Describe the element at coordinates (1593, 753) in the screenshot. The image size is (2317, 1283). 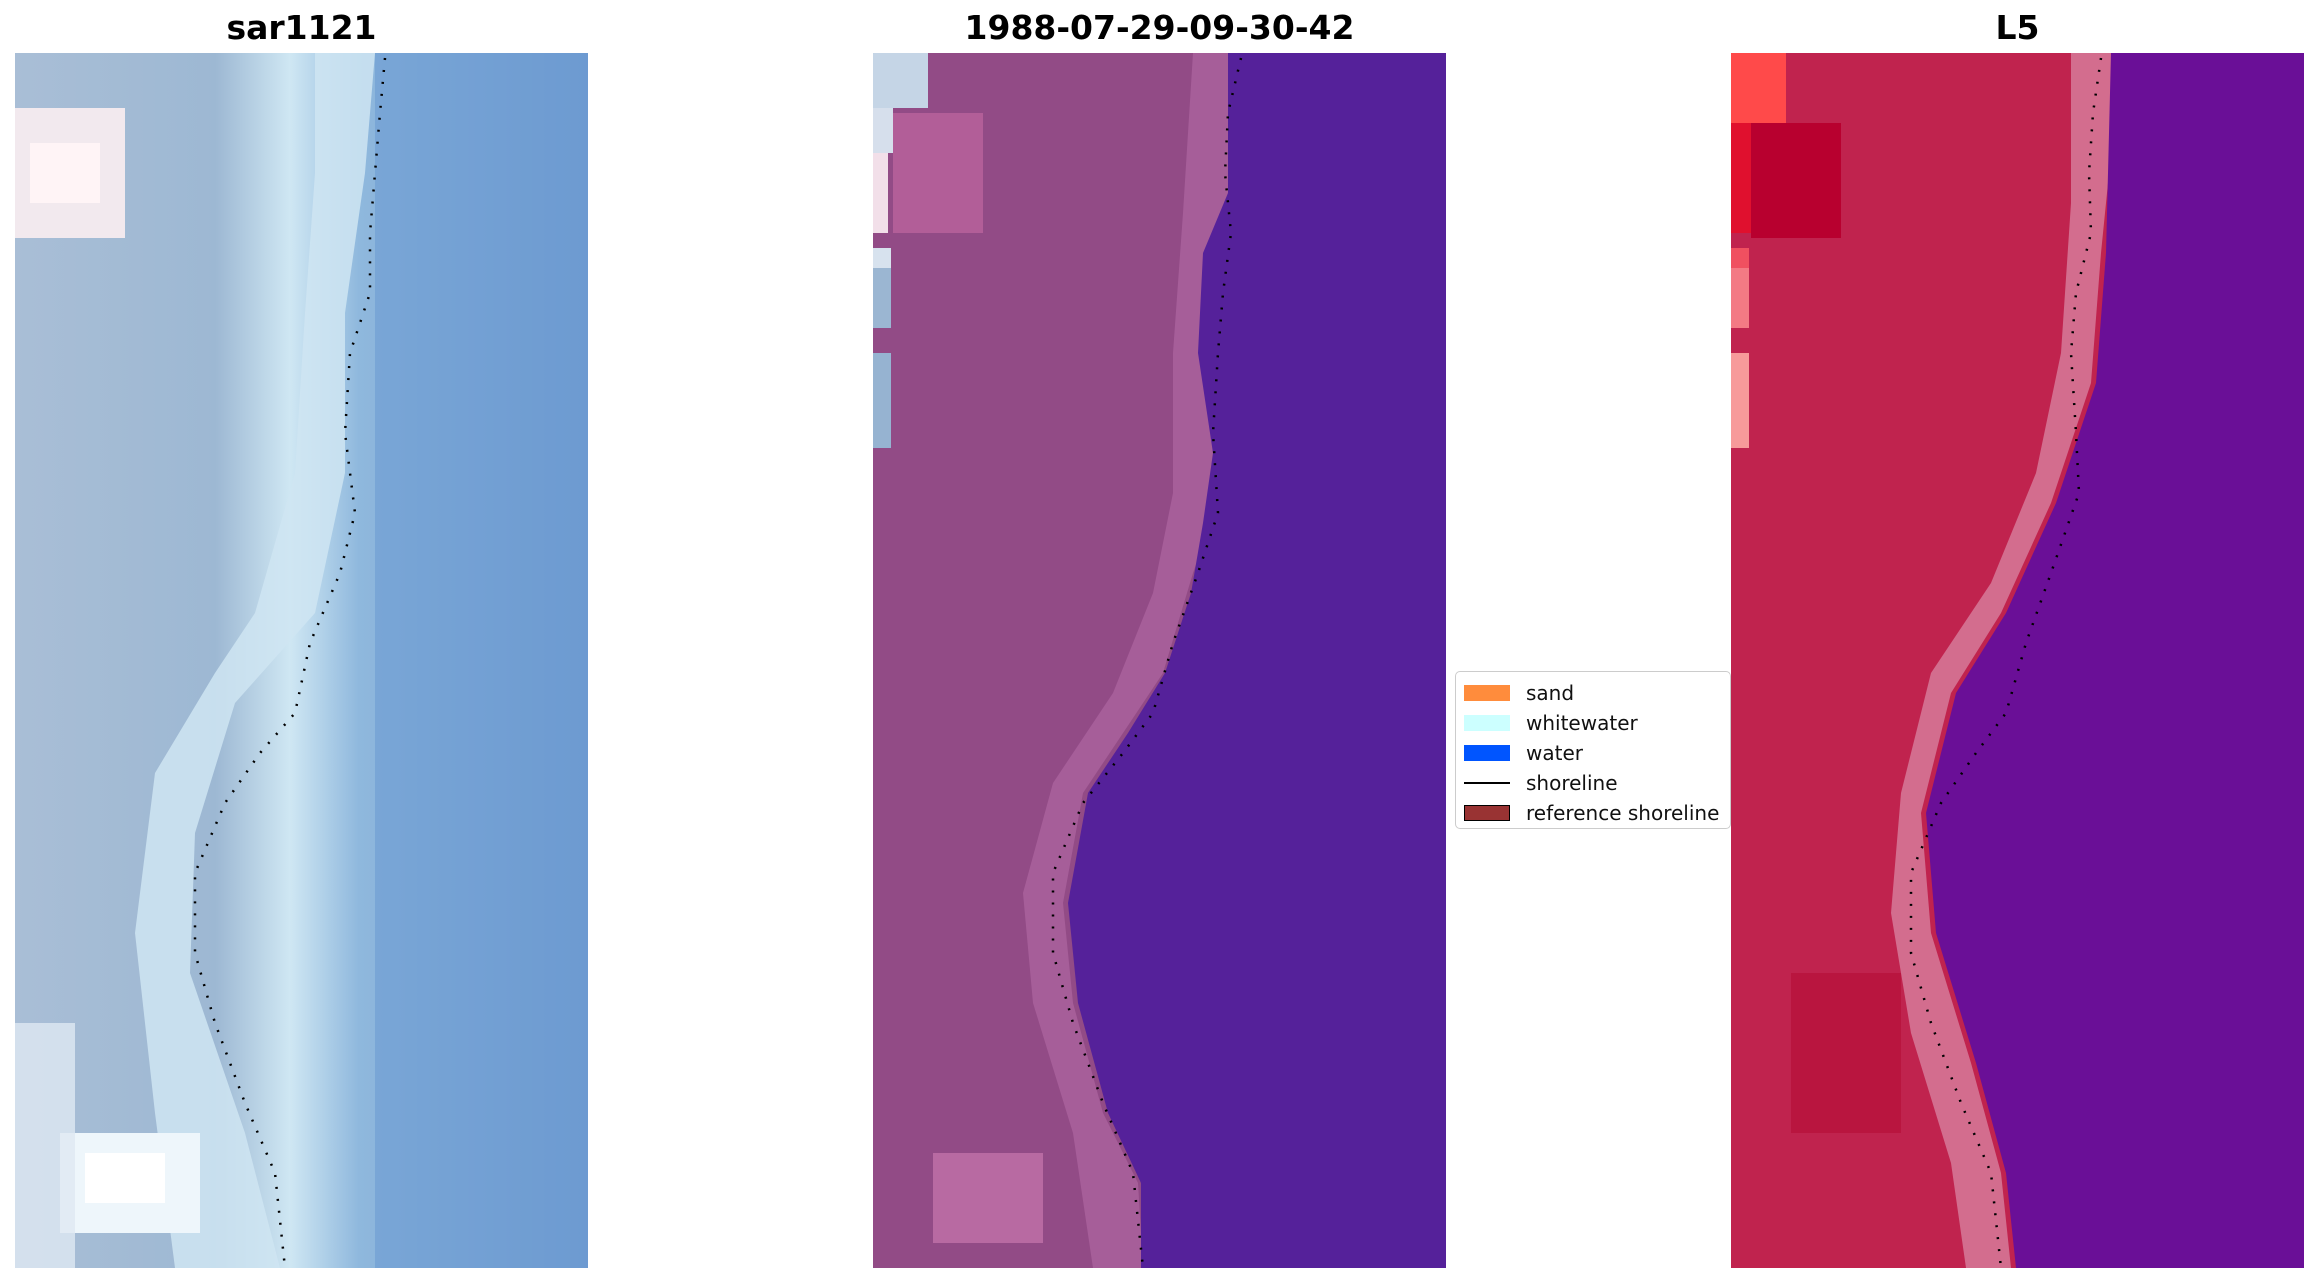
I see `legend-item-water: water` at that location.